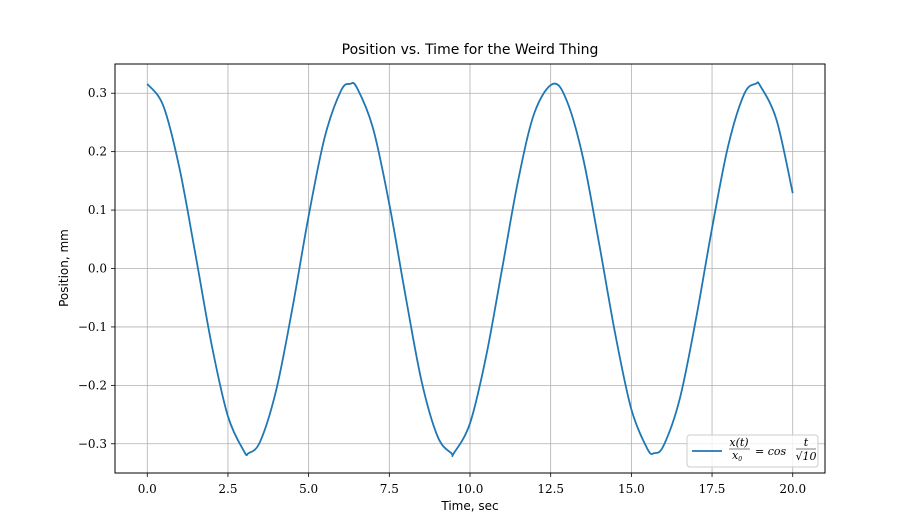 The width and height of the screenshot is (917, 532). What do you see at coordinates (97, 210) in the screenshot?
I see `y-tick-label: 0.1` at bounding box center [97, 210].